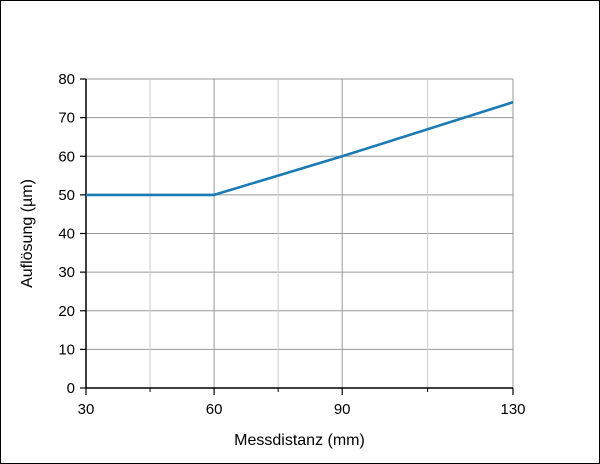  Describe the element at coordinates (66, 272) in the screenshot. I see `y-tick-label: 30` at that location.